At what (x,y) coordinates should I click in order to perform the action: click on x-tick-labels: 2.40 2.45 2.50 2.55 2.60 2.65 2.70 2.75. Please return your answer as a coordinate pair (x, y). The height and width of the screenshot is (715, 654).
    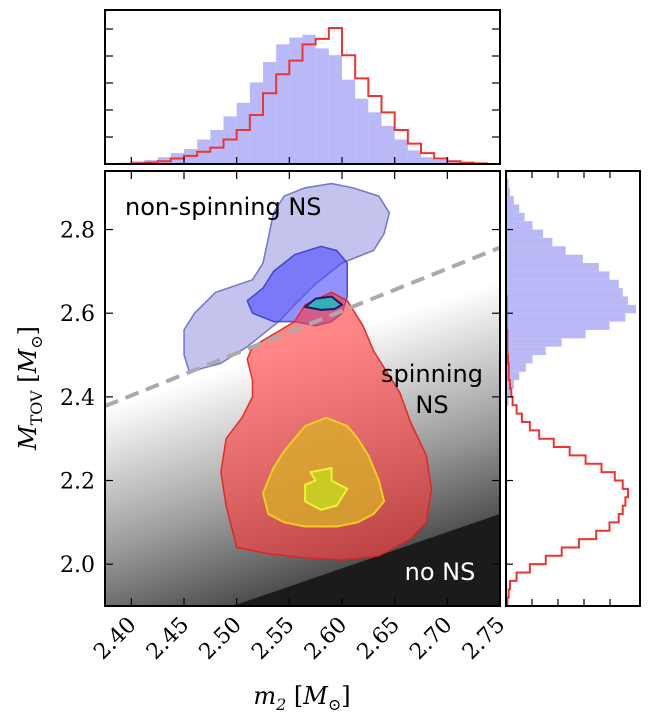
    Looking at the image, I should click on (299, 639).